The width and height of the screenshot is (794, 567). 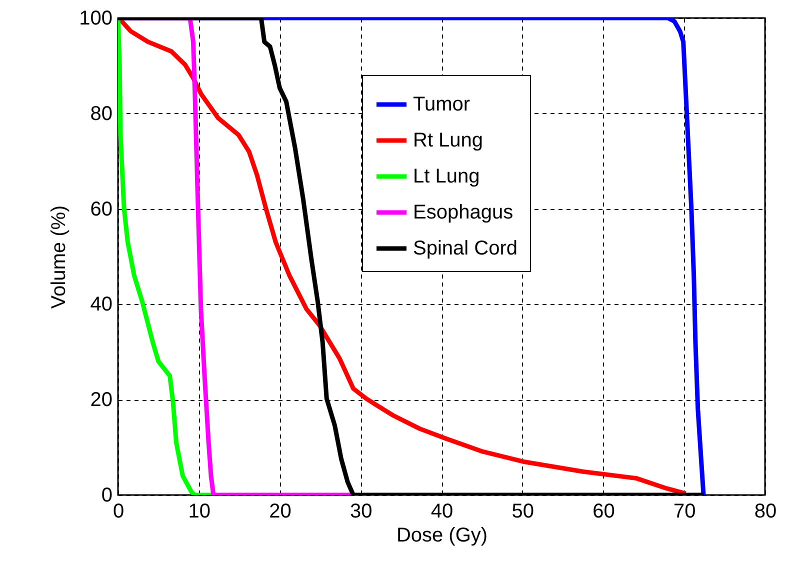 I want to click on y-tick-label: 60, so click(x=101, y=209).